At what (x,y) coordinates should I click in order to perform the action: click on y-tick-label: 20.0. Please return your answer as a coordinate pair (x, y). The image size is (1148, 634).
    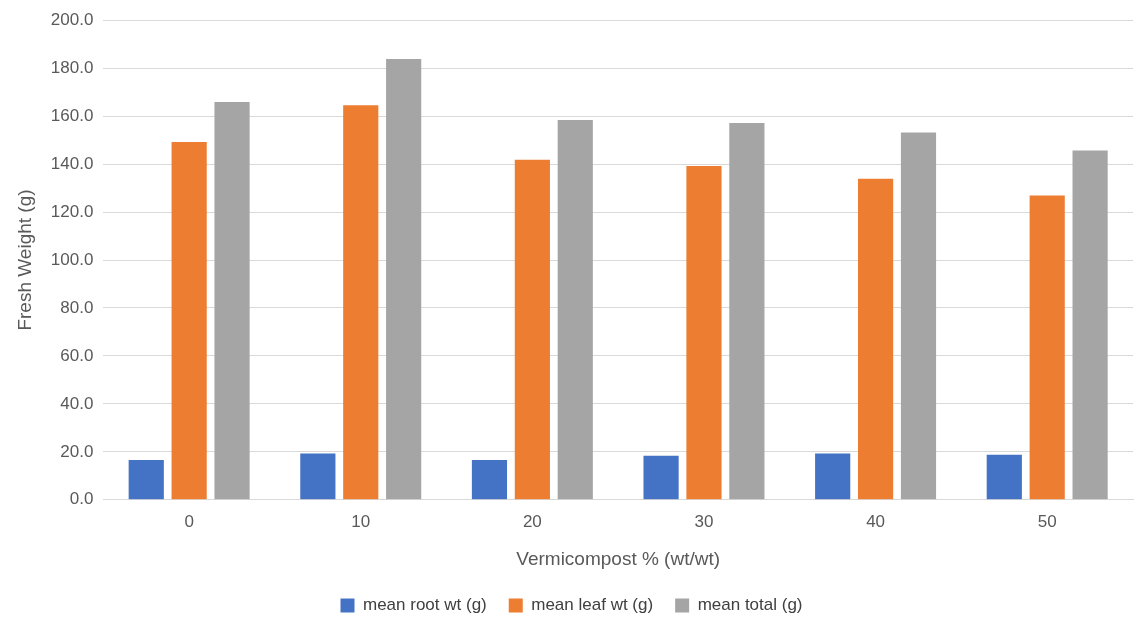
    Looking at the image, I should click on (77, 451).